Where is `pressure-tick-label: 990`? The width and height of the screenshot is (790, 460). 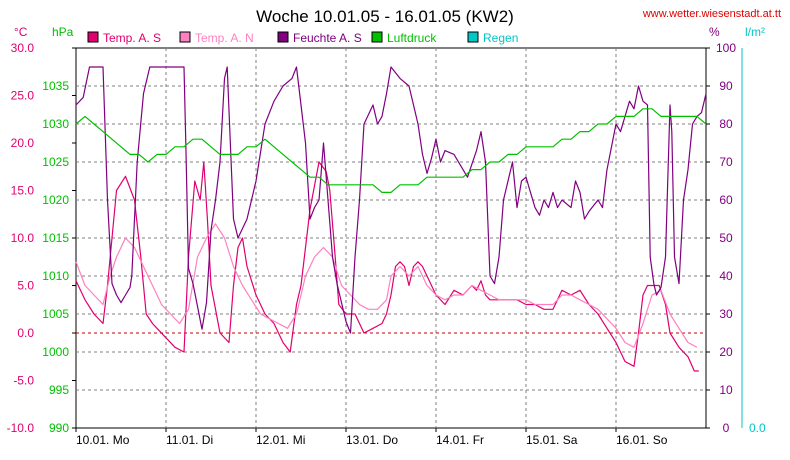
pressure-tick-label: 990 is located at coordinates (59, 428).